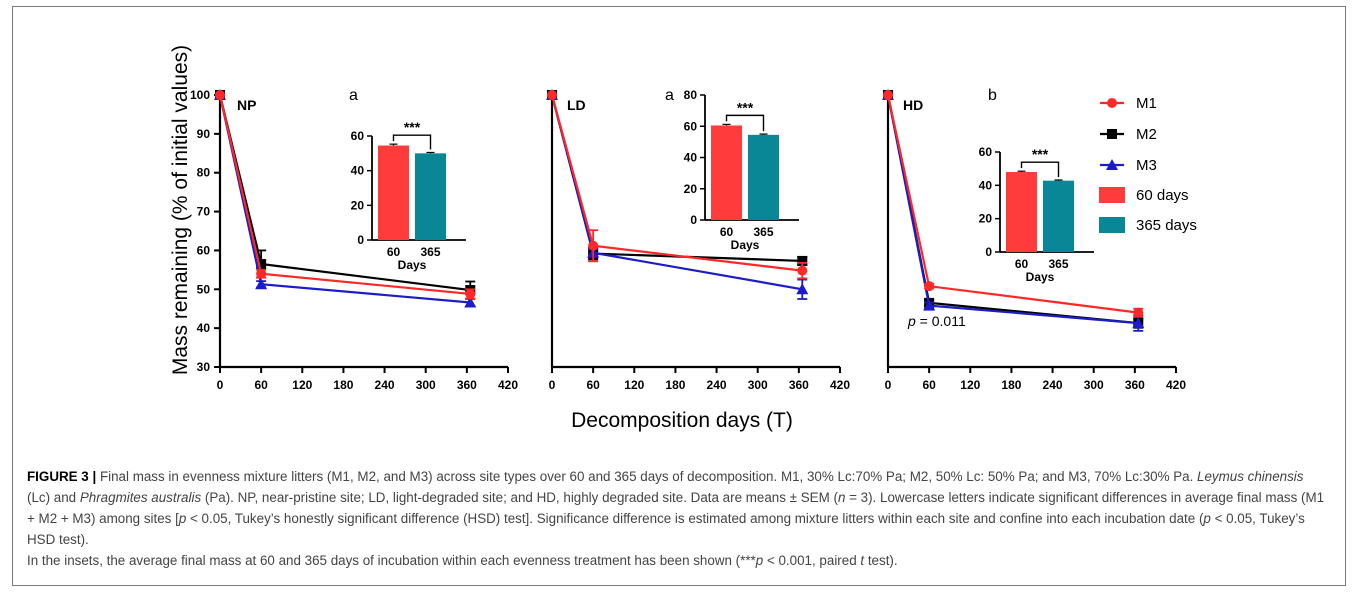  I want to click on inset-y-tick-label: 80, so click(691, 95).